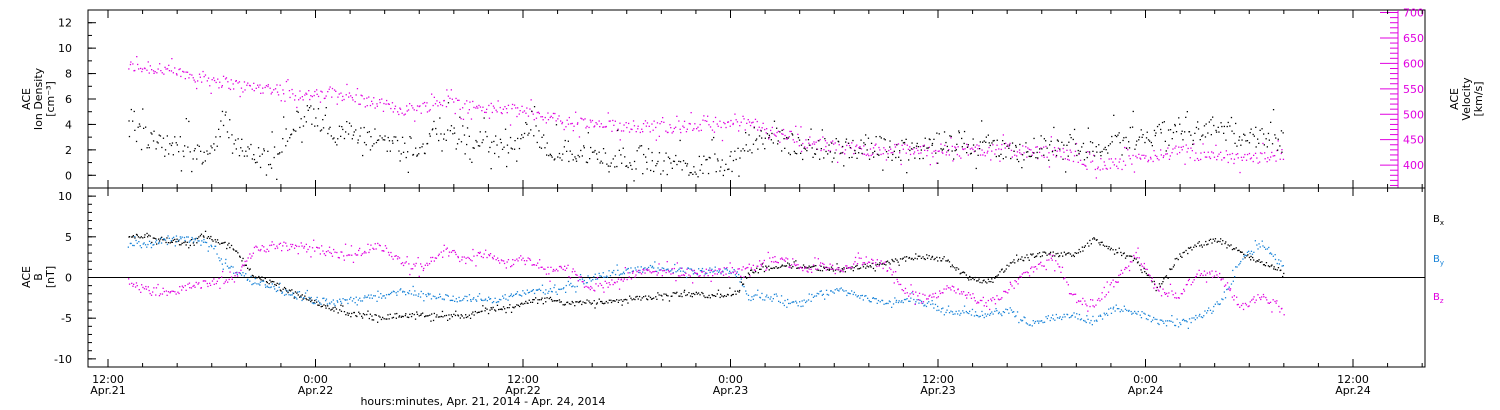 This screenshot has width=1500, height=410. I want to click on Bz-series, so click(706, 277).